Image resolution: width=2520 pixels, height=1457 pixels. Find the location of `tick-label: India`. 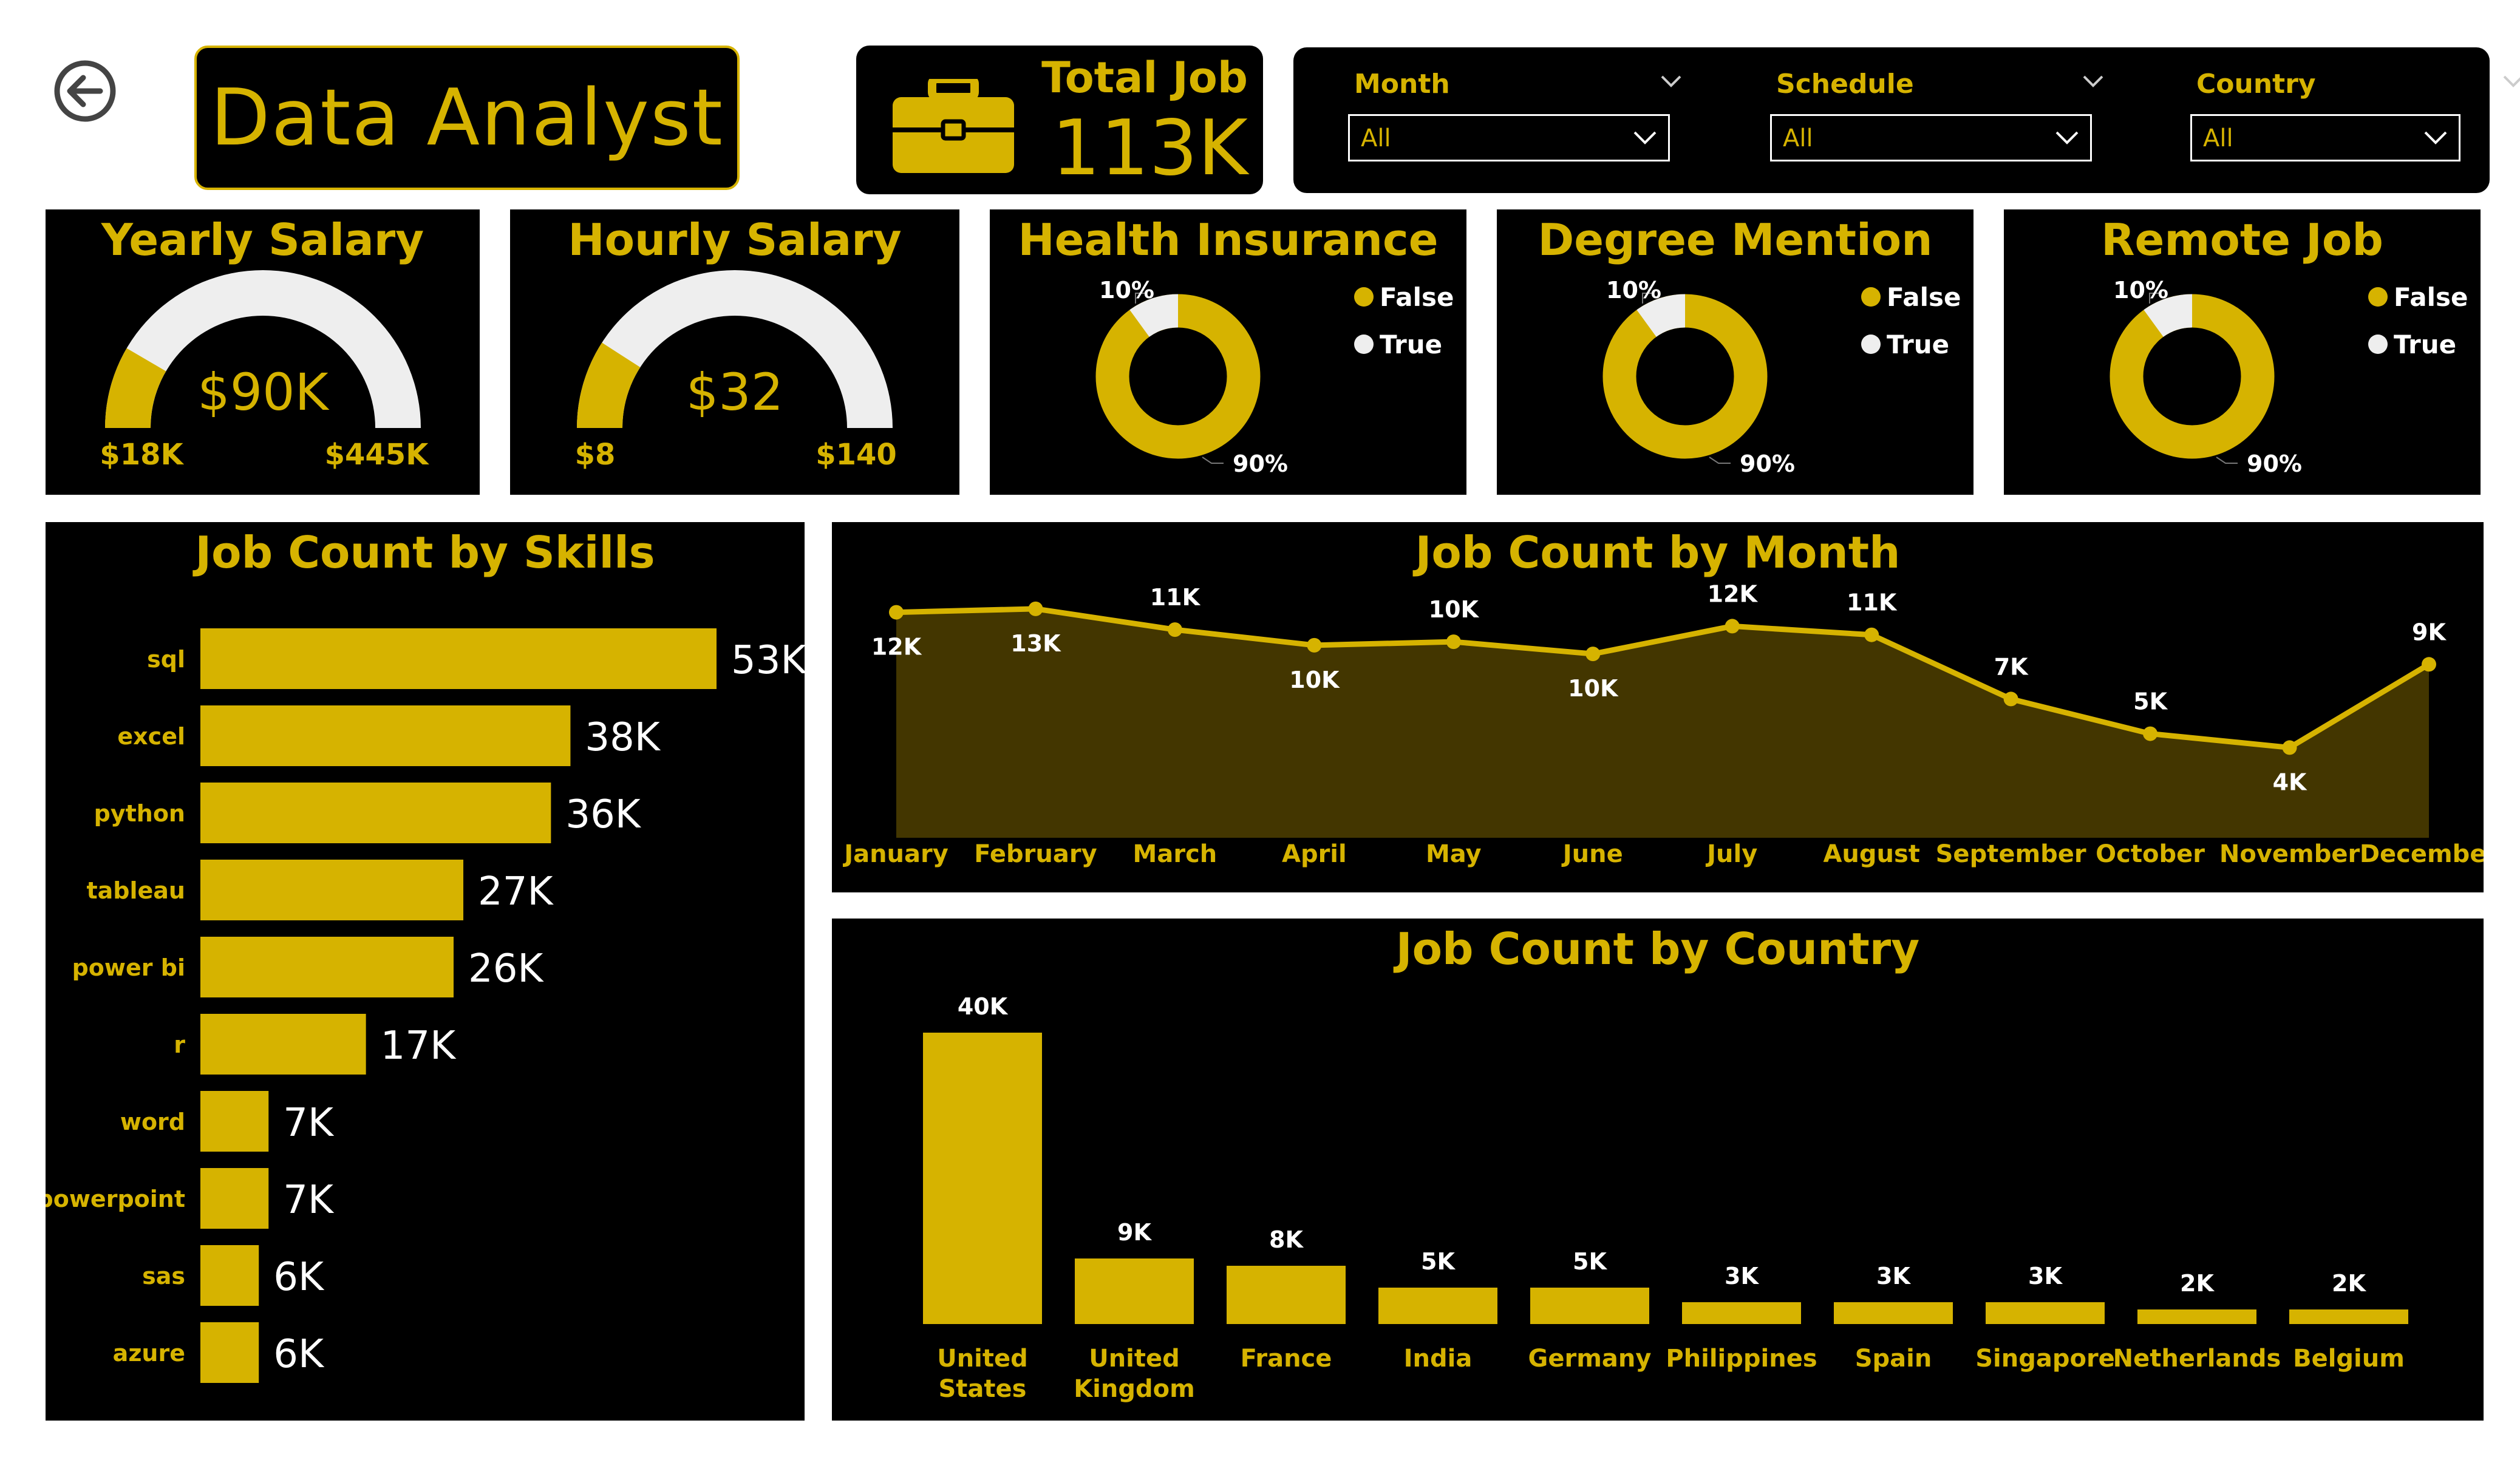

tick-label: India is located at coordinates (1438, 1359).